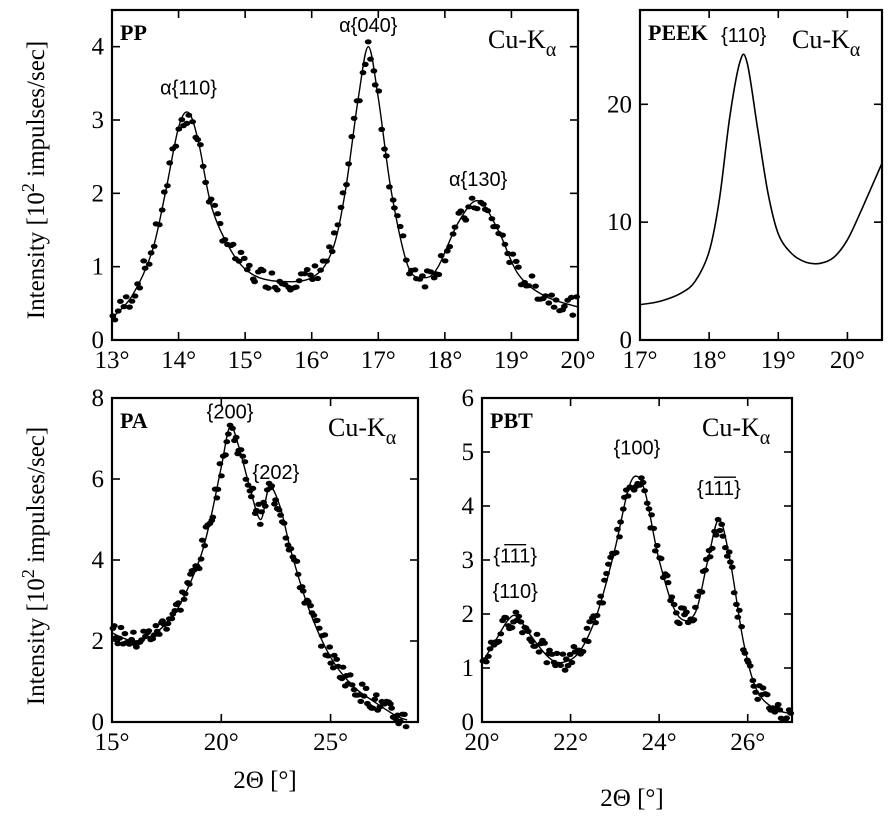  I want to click on y-tick-label: 2, so click(98, 193).